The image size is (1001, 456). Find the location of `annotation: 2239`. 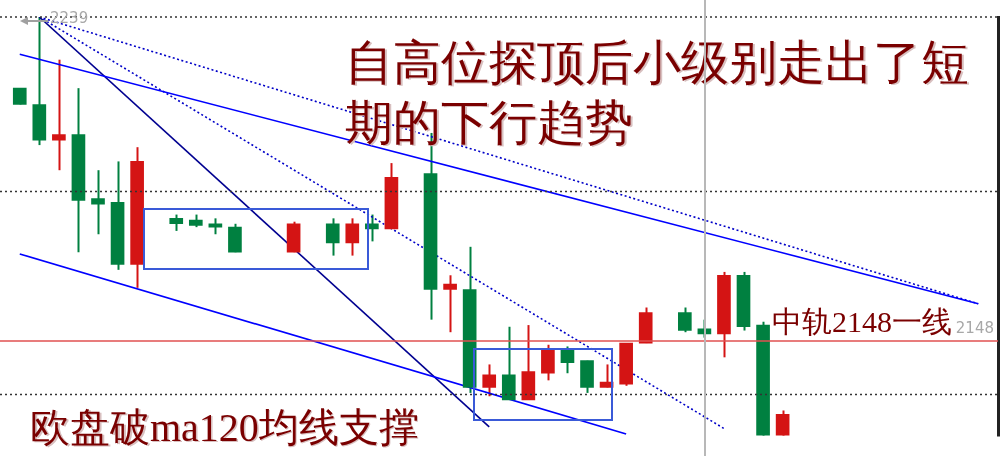

annotation: 2239 is located at coordinates (69, 17).